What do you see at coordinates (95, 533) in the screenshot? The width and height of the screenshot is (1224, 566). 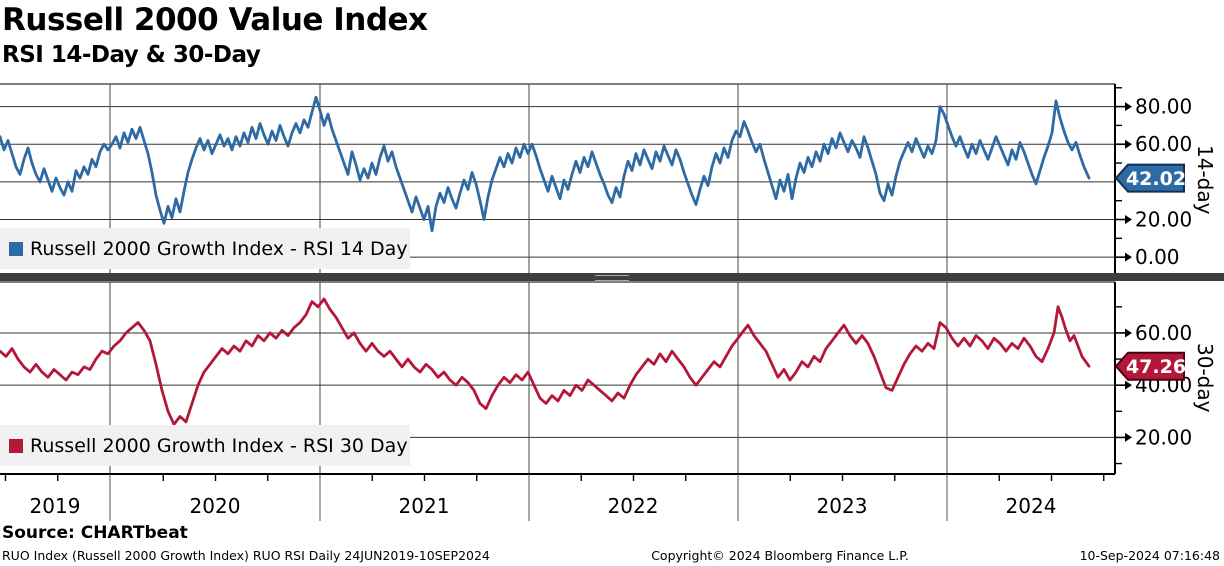 I see `source-line: Source: CHARTbeat` at bounding box center [95, 533].